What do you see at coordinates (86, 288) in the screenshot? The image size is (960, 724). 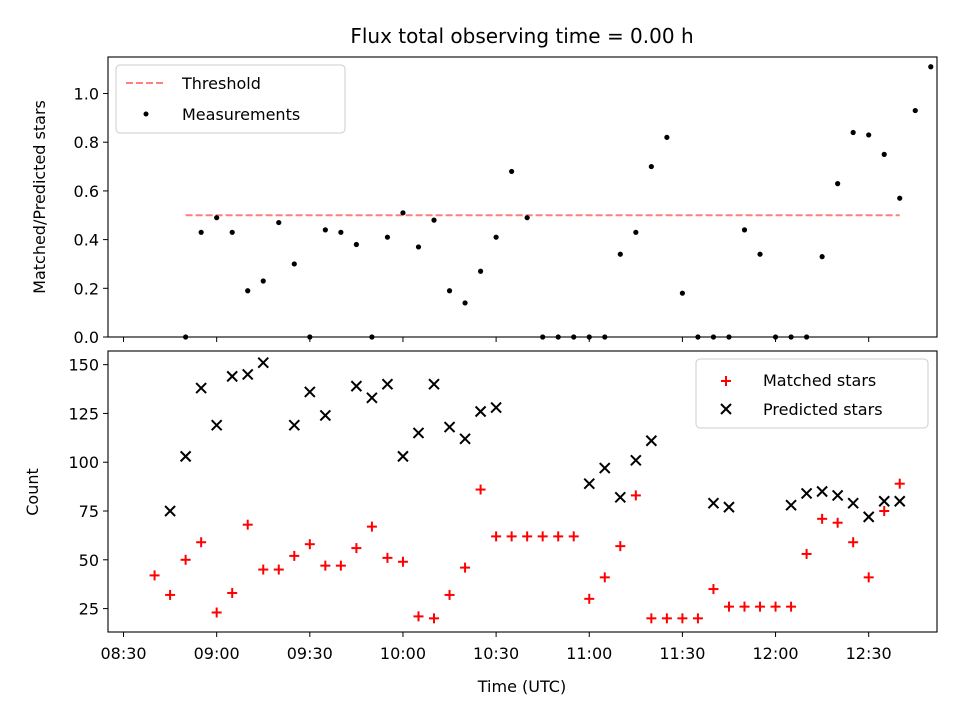 I see `top-y-tick-label: 0.2` at bounding box center [86, 288].